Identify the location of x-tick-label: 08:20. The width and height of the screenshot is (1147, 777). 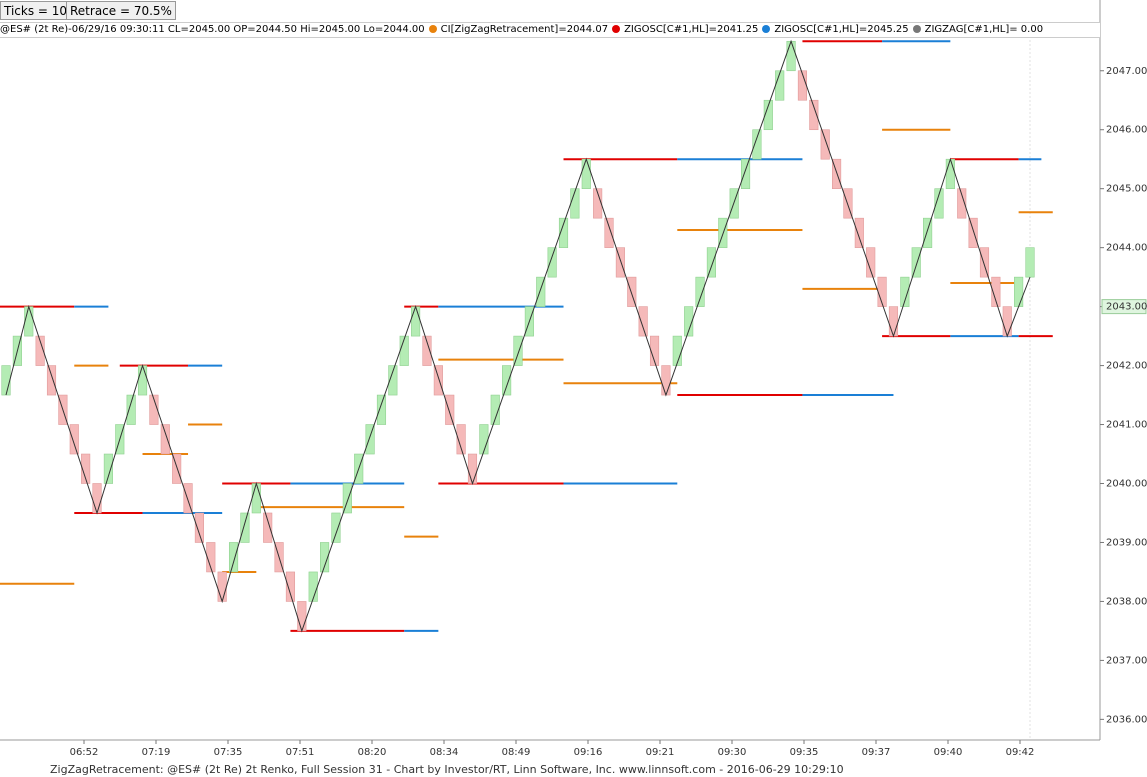
(372, 752).